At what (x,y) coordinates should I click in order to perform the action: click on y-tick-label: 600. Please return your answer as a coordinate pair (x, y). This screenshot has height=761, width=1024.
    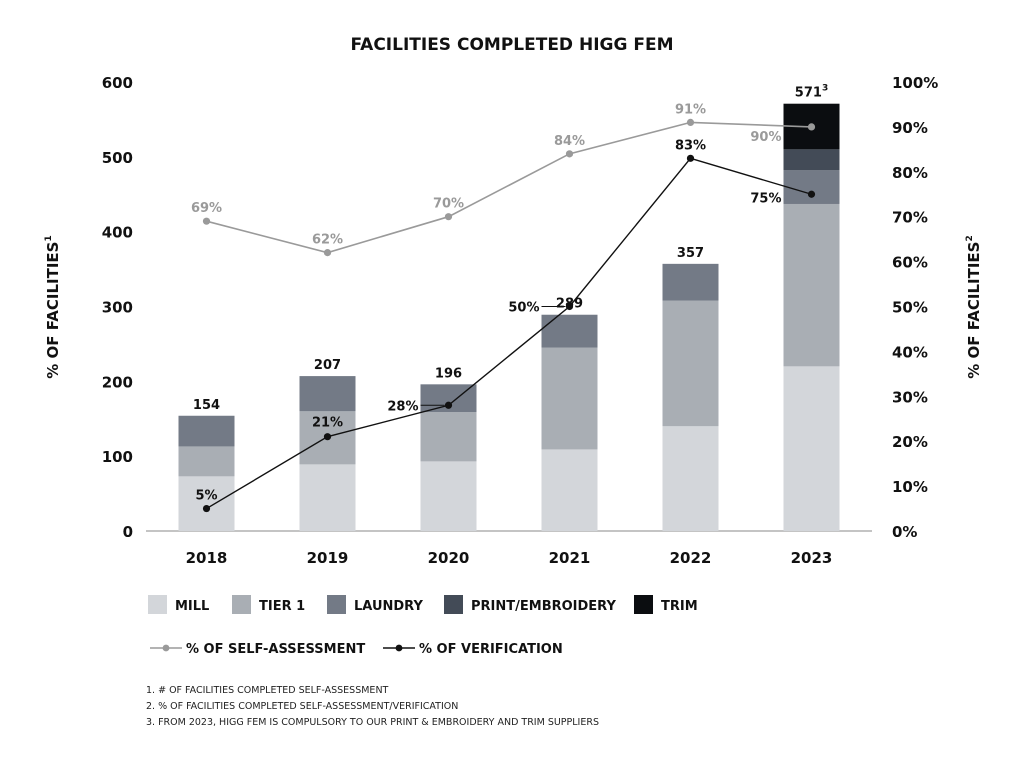
    Looking at the image, I should click on (117, 83).